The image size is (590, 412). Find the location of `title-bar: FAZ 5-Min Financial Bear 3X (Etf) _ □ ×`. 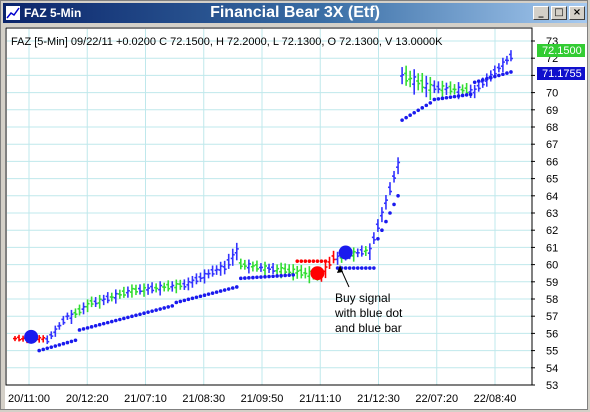

title-bar: FAZ 5-Min Financial Bear 3X (Etf) _ □ × is located at coordinates (295, 13).